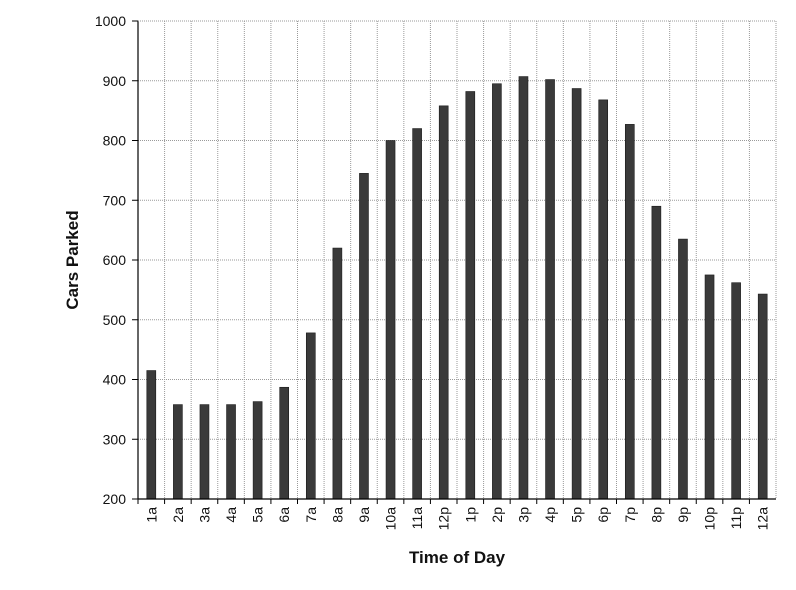 Image resolution: width=796 pixels, height=590 pixels. What do you see at coordinates (550, 515) in the screenshot?
I see `x-tick-label-4p: 4p` at bounding box center [550, 515].